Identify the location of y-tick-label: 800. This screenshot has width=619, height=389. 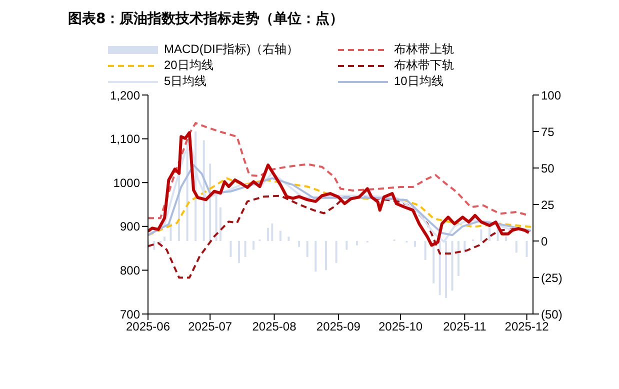
(130, 270).